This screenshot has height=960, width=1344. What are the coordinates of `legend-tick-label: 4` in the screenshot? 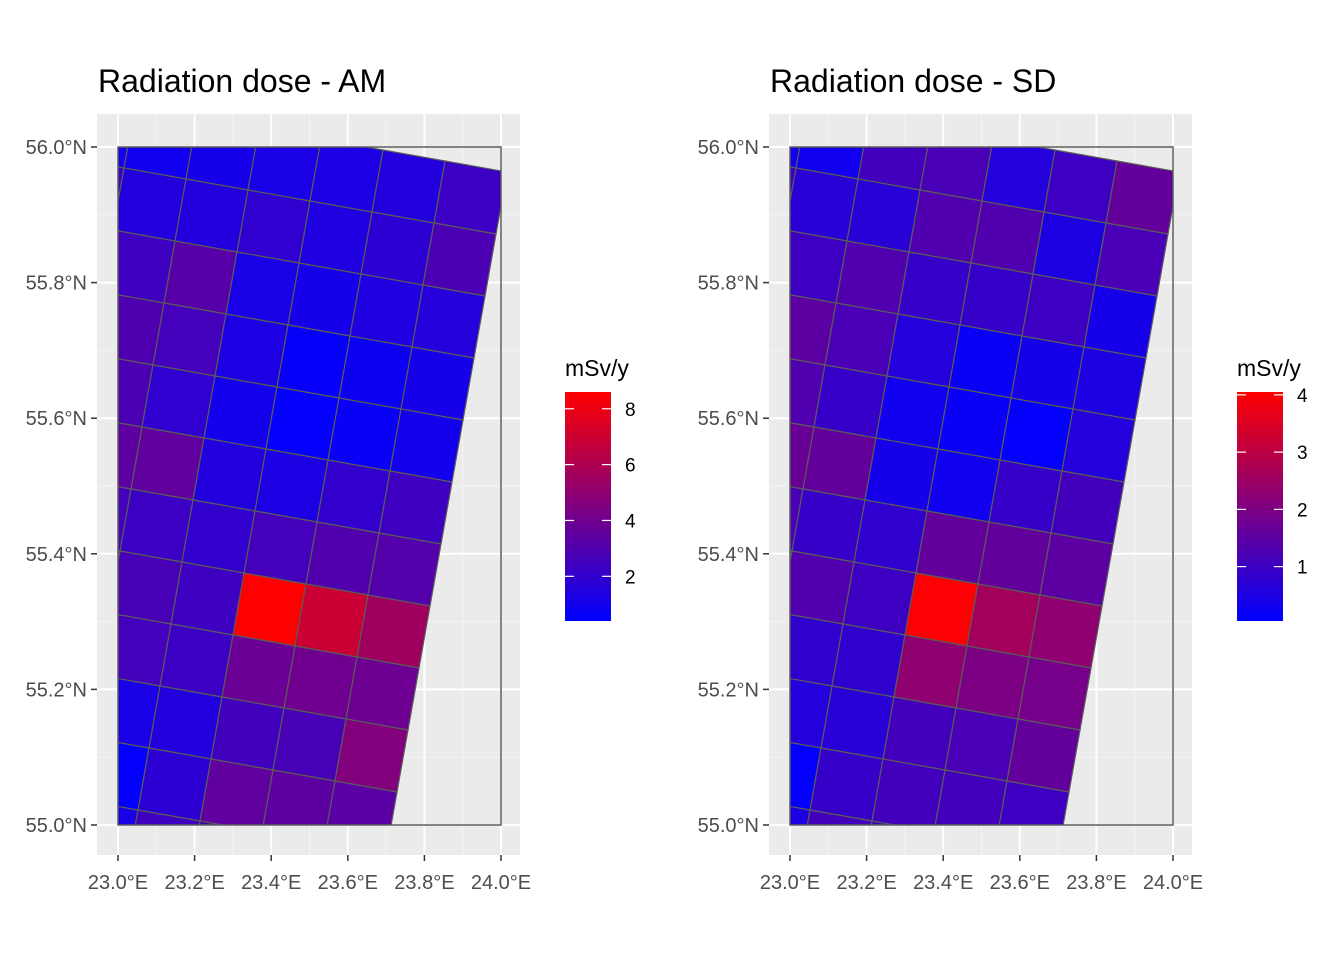 It's located at (1302, 396).